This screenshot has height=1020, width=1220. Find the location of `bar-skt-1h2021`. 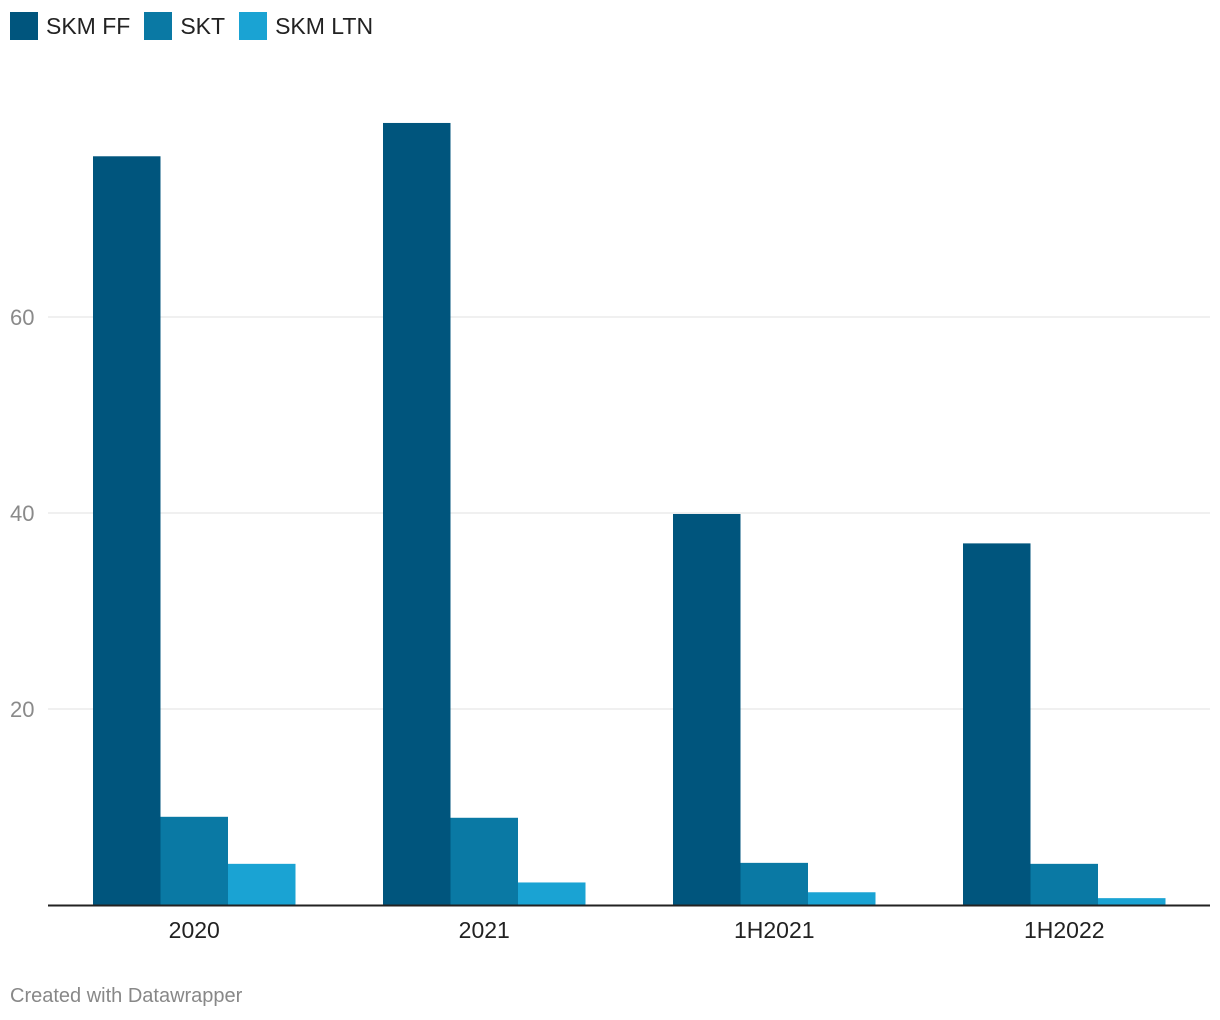

bar-skt-1h2021 is located at coordinates (774, 883).